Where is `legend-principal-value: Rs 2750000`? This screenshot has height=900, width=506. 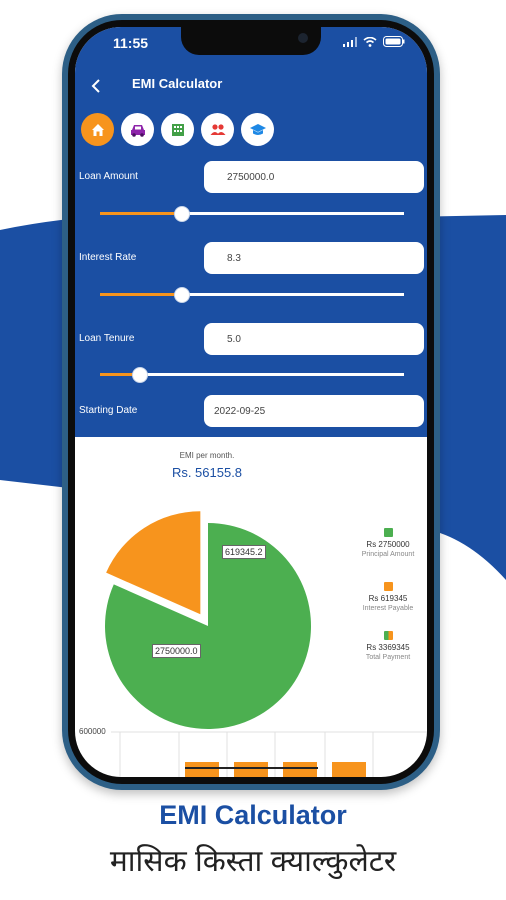 legend-principal-value: Rs 2750000 is located at coordinates (388, 544).